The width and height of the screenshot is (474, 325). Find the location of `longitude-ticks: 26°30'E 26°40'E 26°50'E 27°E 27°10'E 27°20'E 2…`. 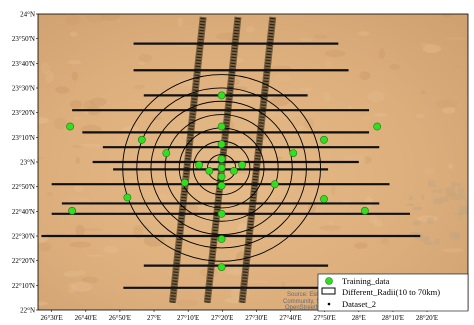

longitude-ticks: 26°30'E 26°40'E 26°50'E 27°E 27°10'E 27°20'E 2… is located at coordinates (239, 316).